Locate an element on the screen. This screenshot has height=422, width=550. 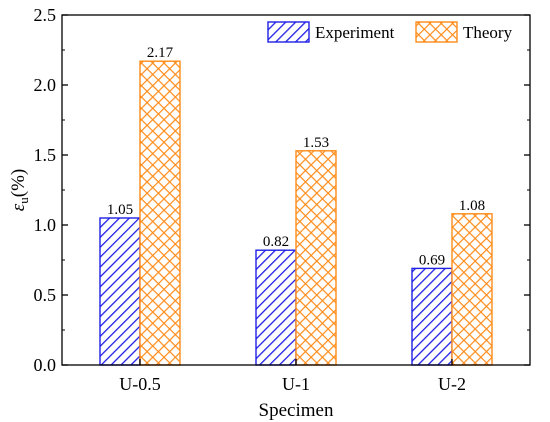
data-label: 1.08 is located at coordinates (472, 206).